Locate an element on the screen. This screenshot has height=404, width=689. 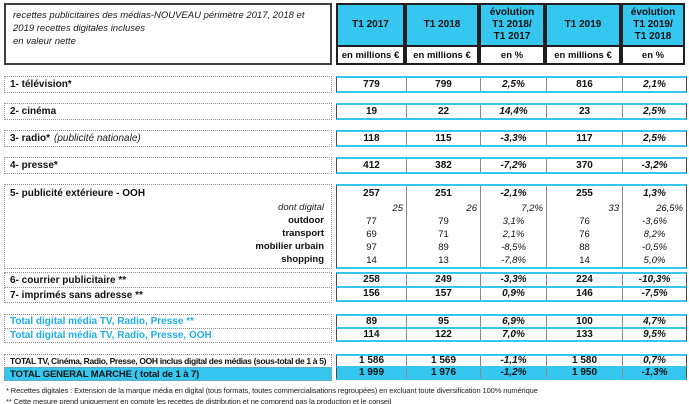
value-cell: -3,2% is located at coordinates (654, 165).